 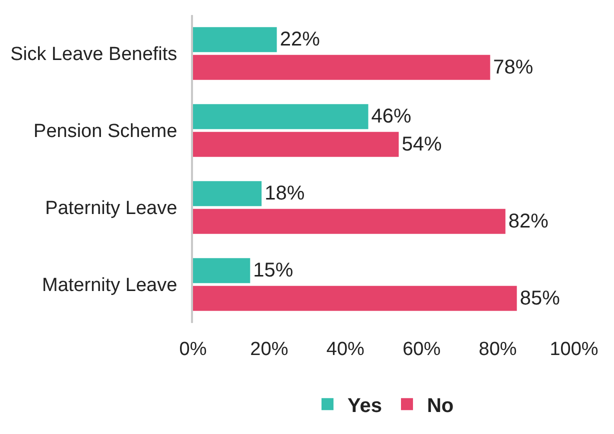 What do you see at coordinates (193, 349) in the screenshot?
I see `x-tick-label: 0%` at bounding box center [193, 349].